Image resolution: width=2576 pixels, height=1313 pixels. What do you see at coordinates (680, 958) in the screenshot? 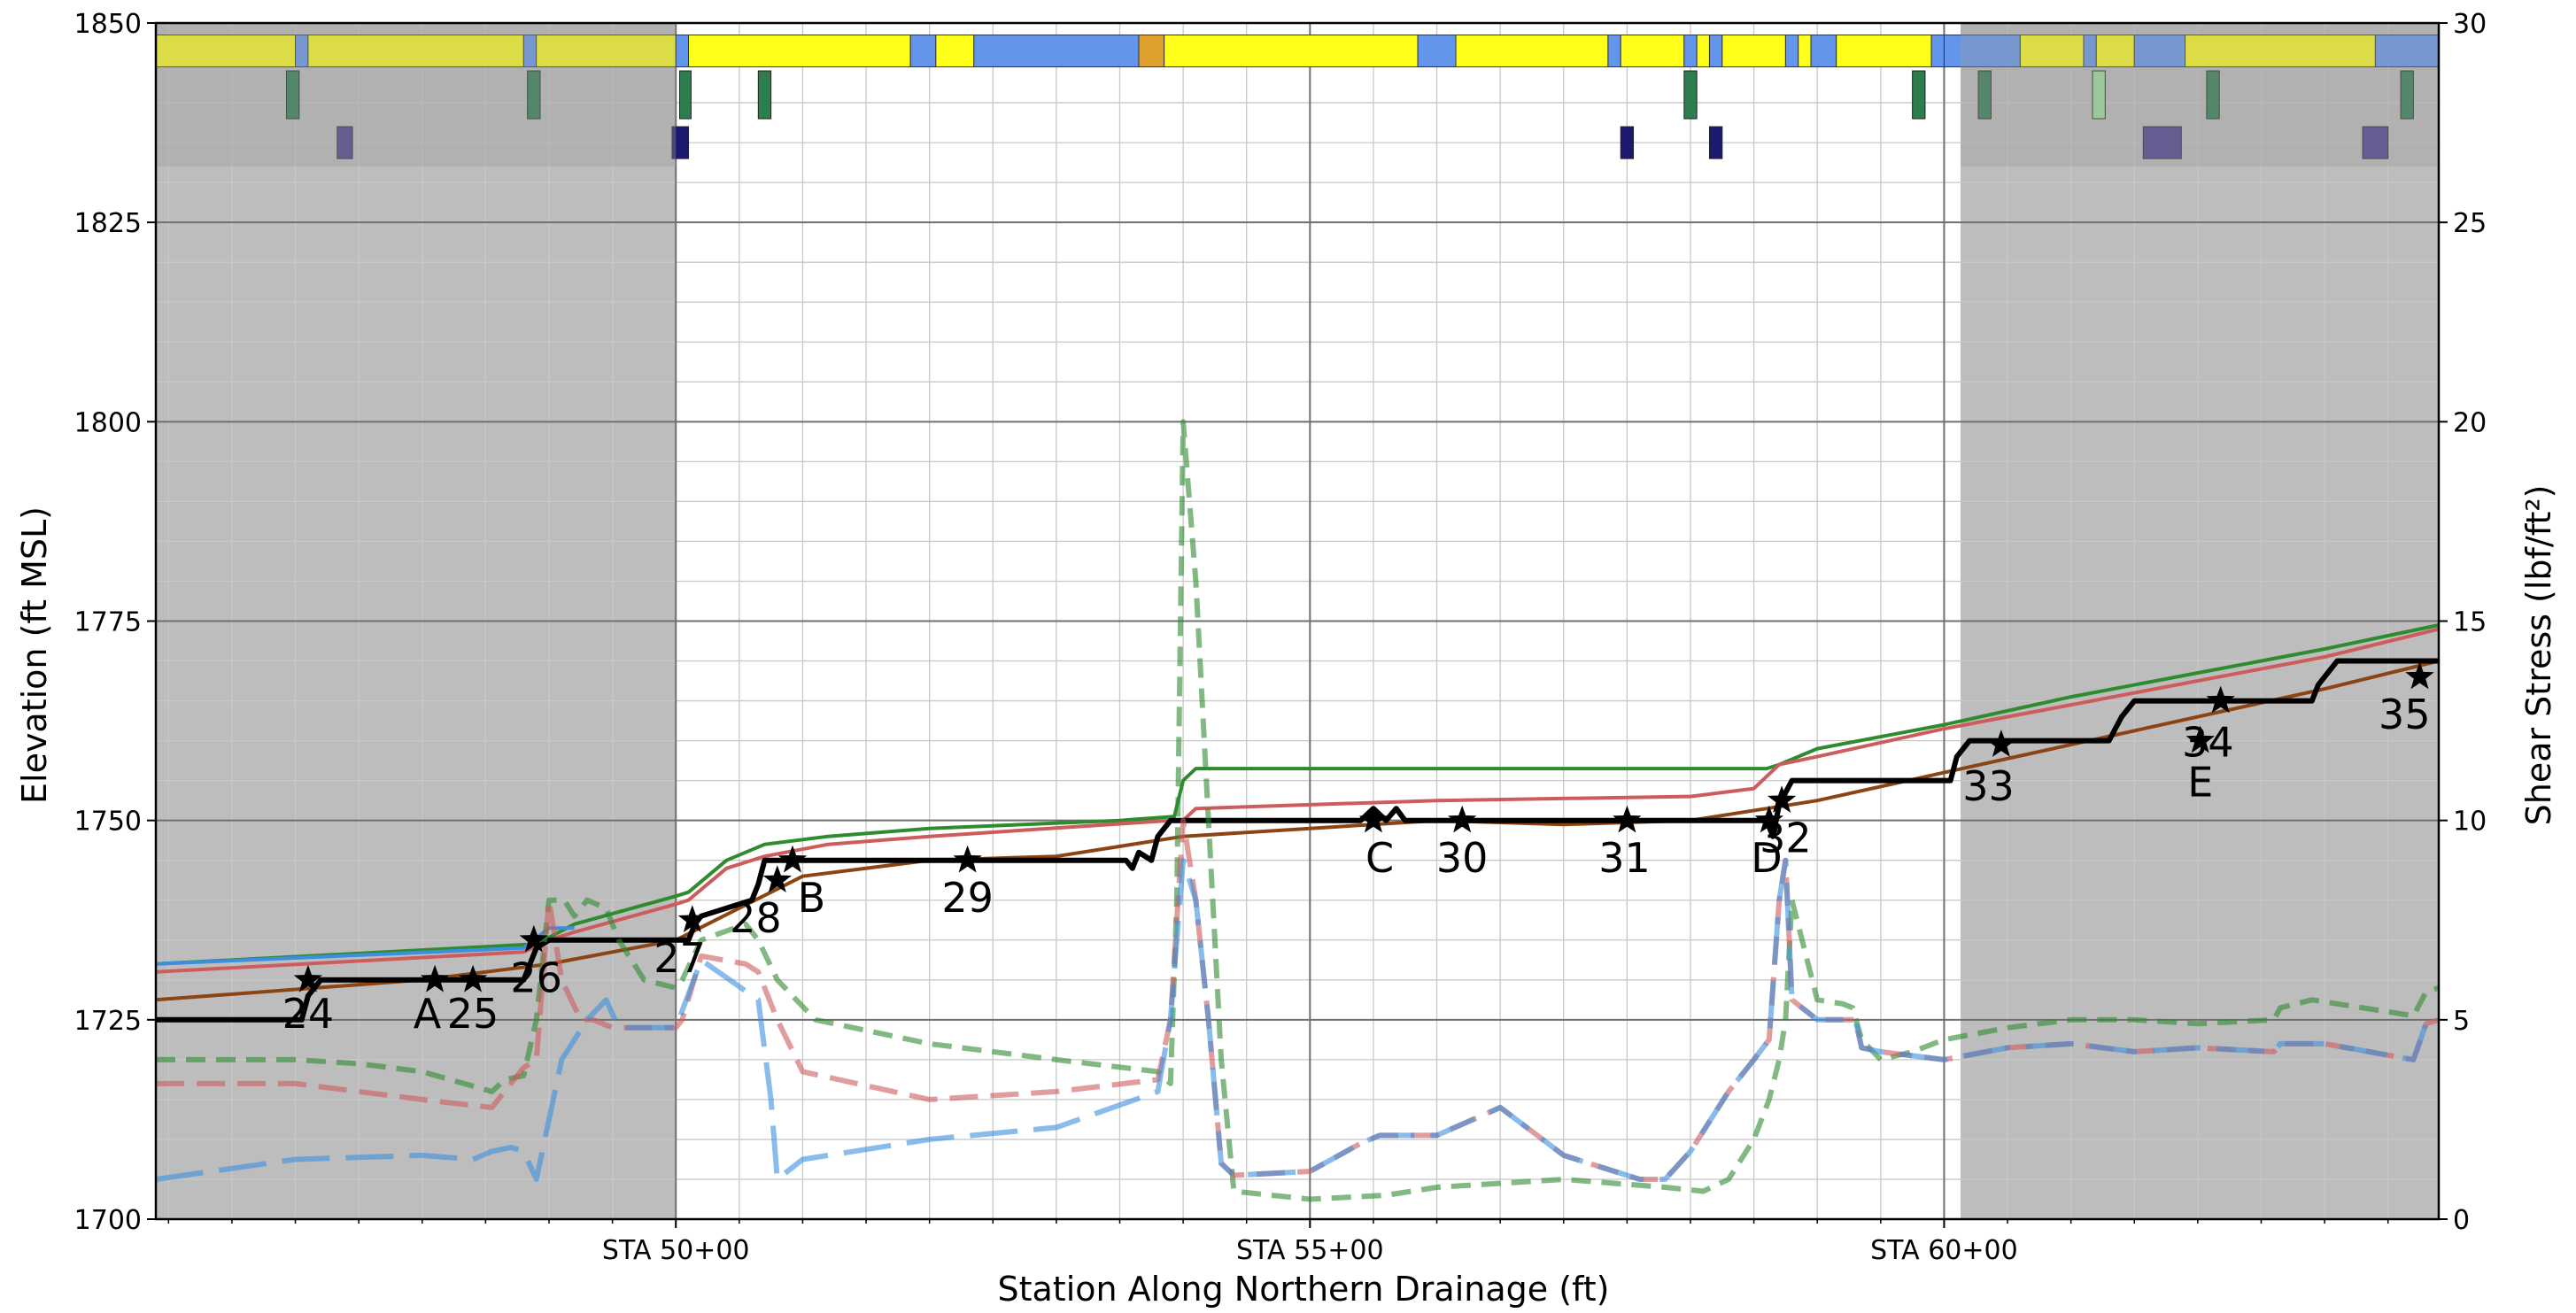
I see `station-label: 27` at bounding box center [680, 958].